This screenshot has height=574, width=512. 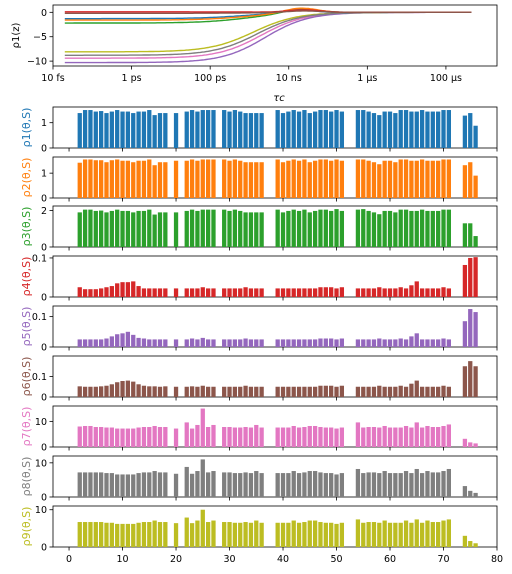 What do you see at coordinates (26, 227) in the screenshot?
I see `y-axis-label: ρ3(θ,S)` at bounding box center [26, 227].